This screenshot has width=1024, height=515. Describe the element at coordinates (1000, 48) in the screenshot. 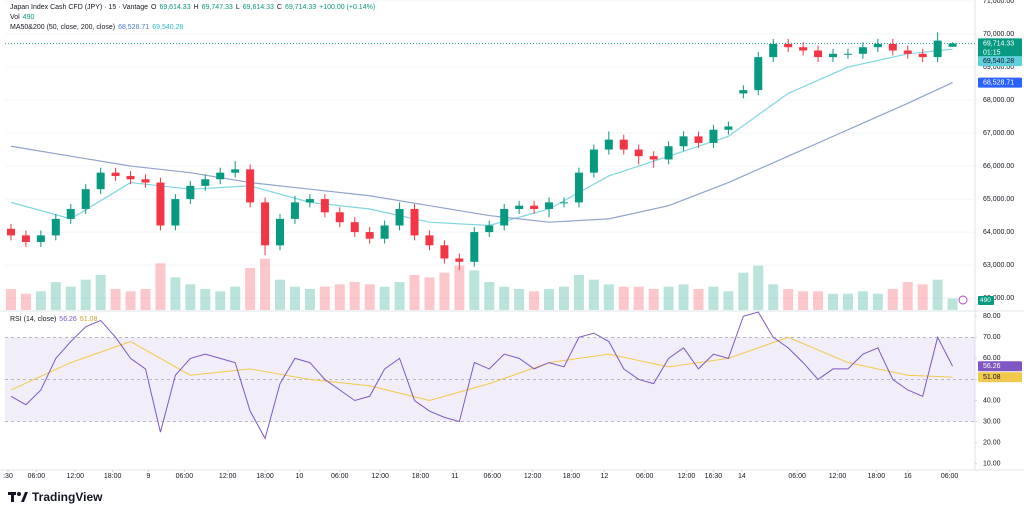

I see `close-tag-bg` at that location.